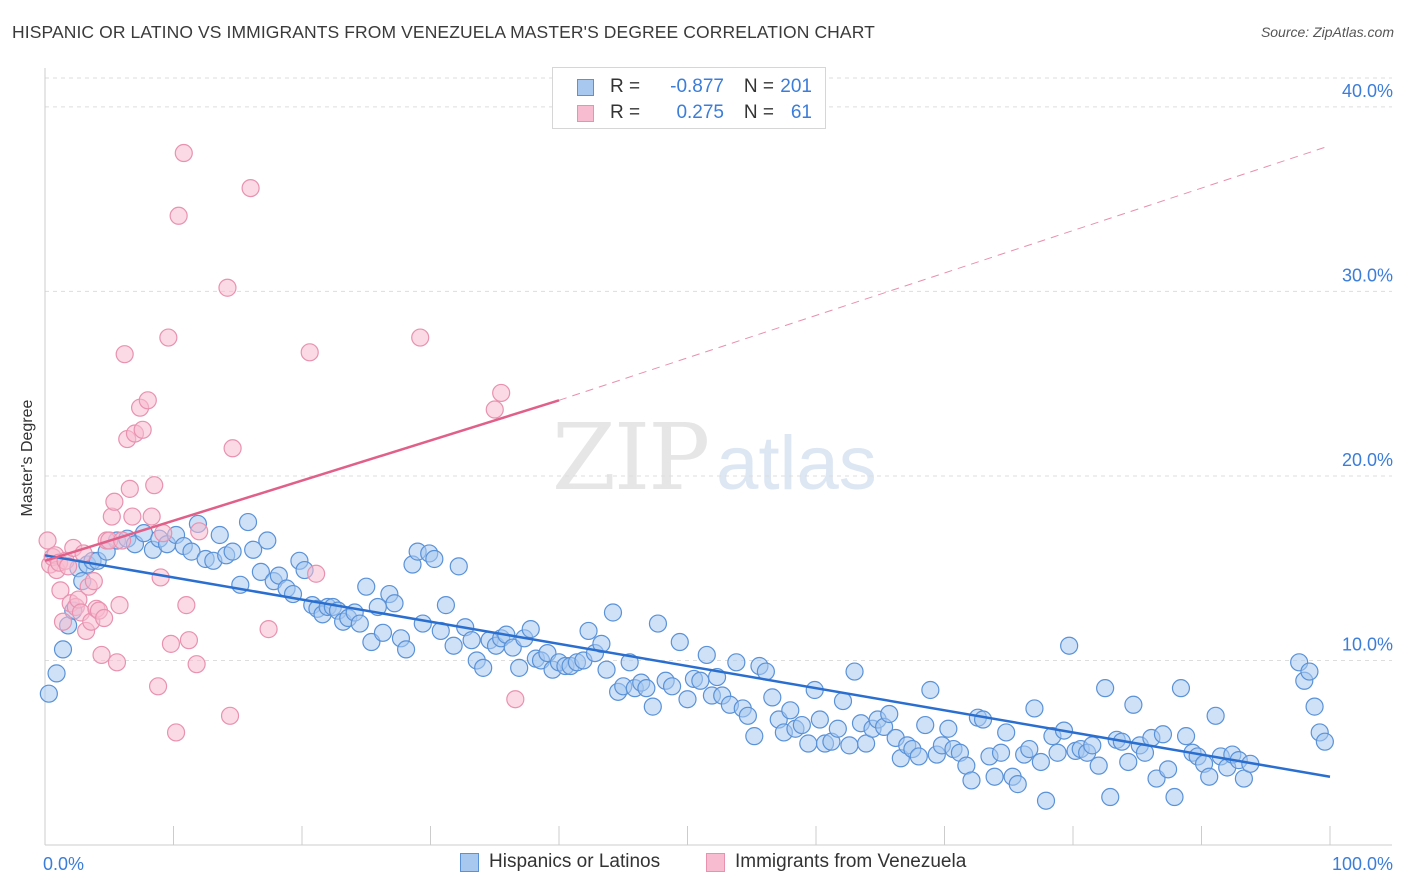  I want to click on n-value: 201, so click(796, 86).